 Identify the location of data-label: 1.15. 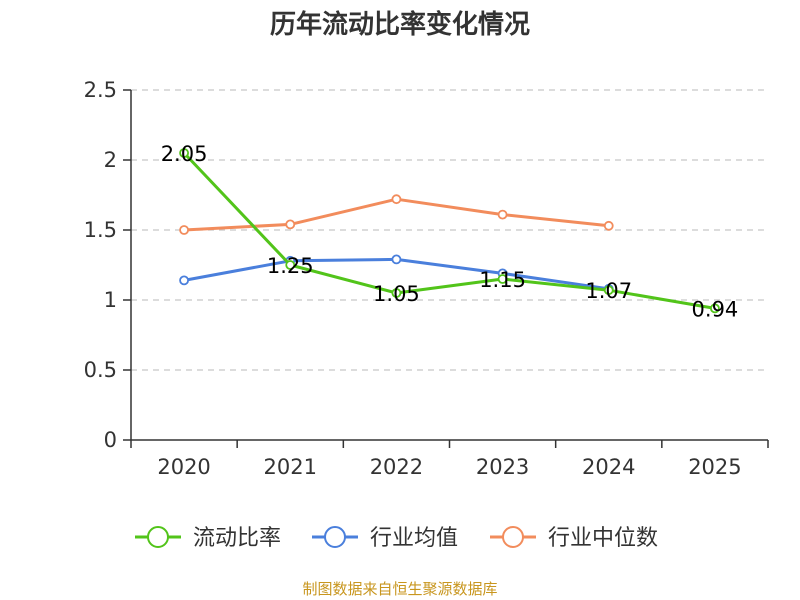
(502, 280).